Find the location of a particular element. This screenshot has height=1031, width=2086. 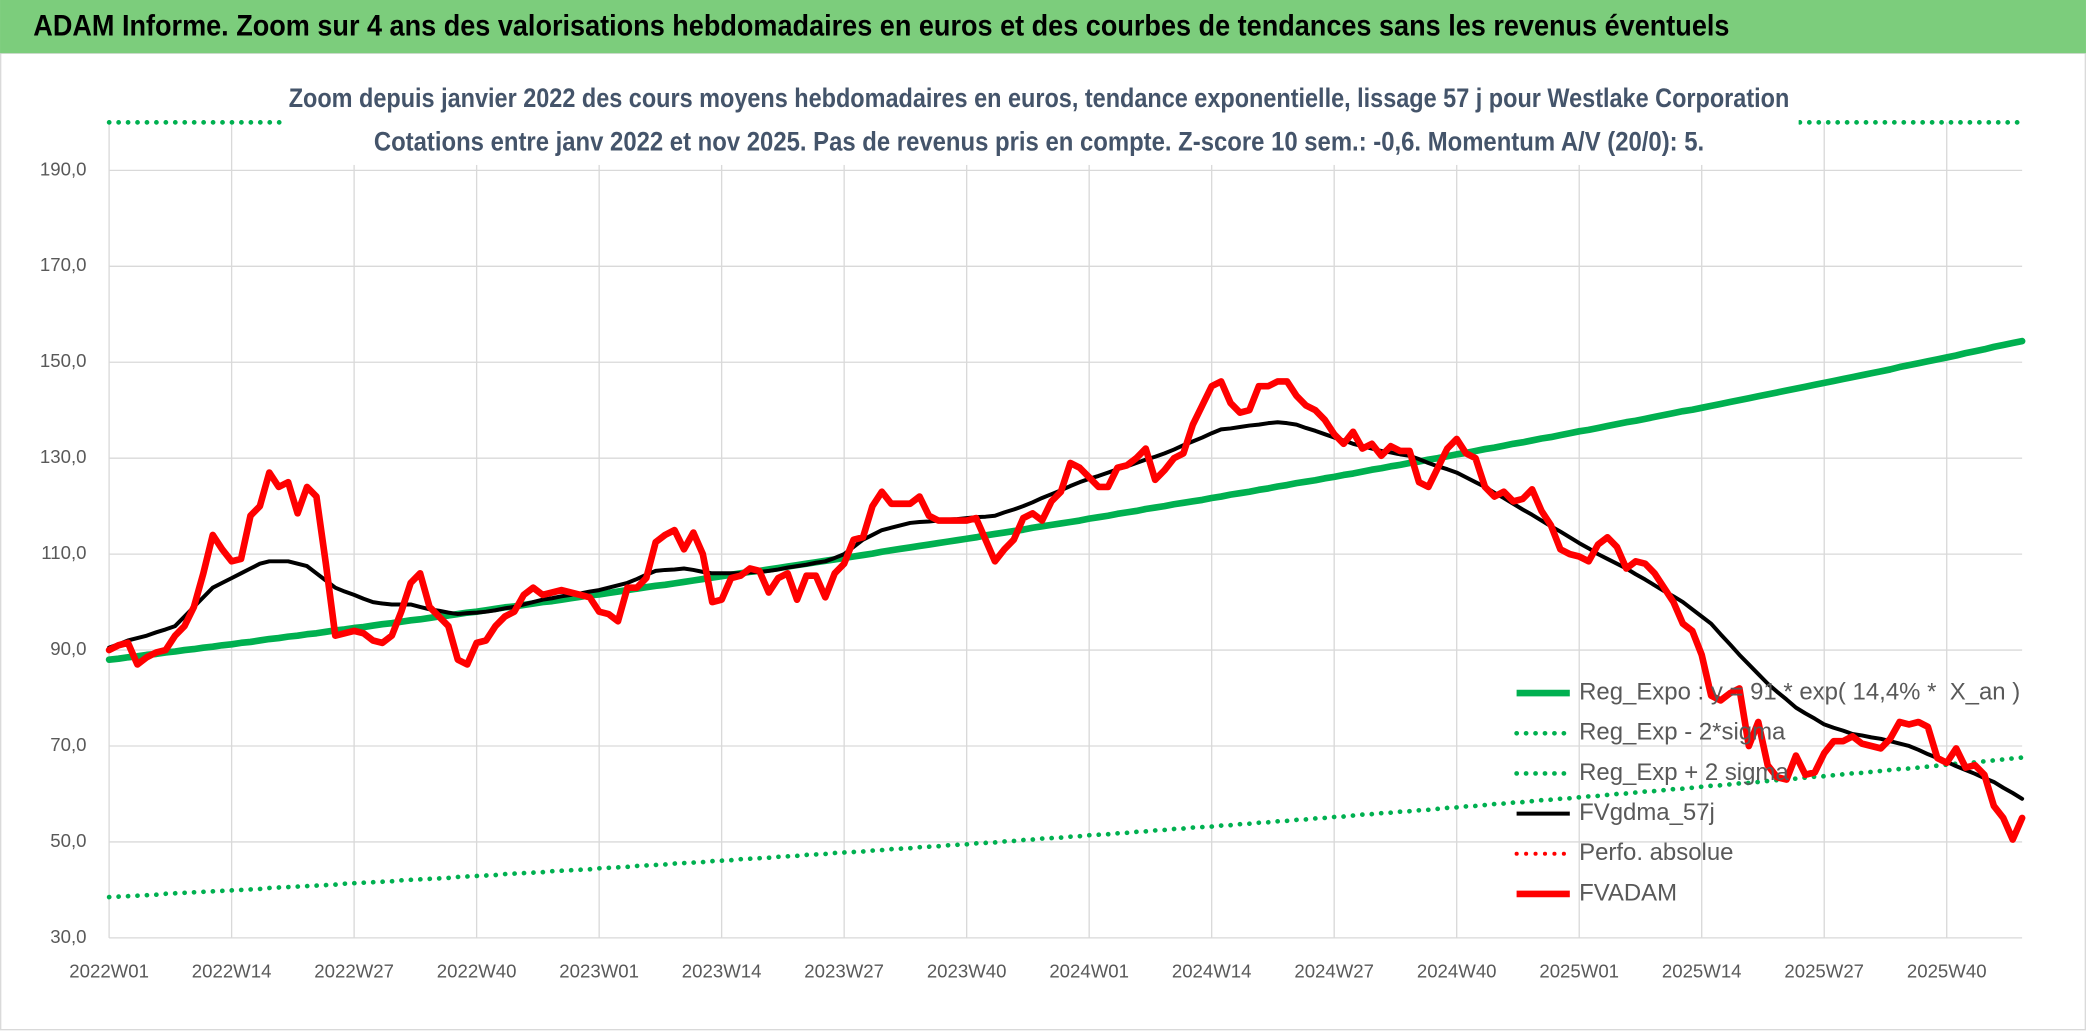

y-tick-label: 90,0 is located at coordinates (68, 648).